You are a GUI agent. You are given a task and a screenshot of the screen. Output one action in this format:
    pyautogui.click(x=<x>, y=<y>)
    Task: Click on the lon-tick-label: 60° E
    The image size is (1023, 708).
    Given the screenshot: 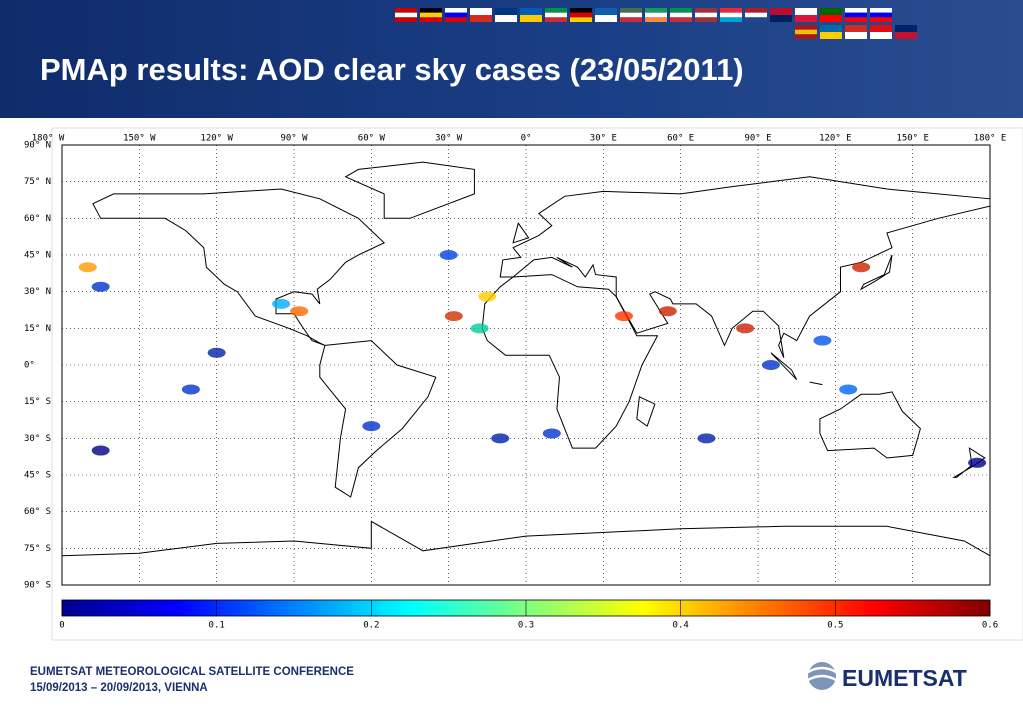 What is the action you would take?
    pyautogui.click(x=680, y=139)
    